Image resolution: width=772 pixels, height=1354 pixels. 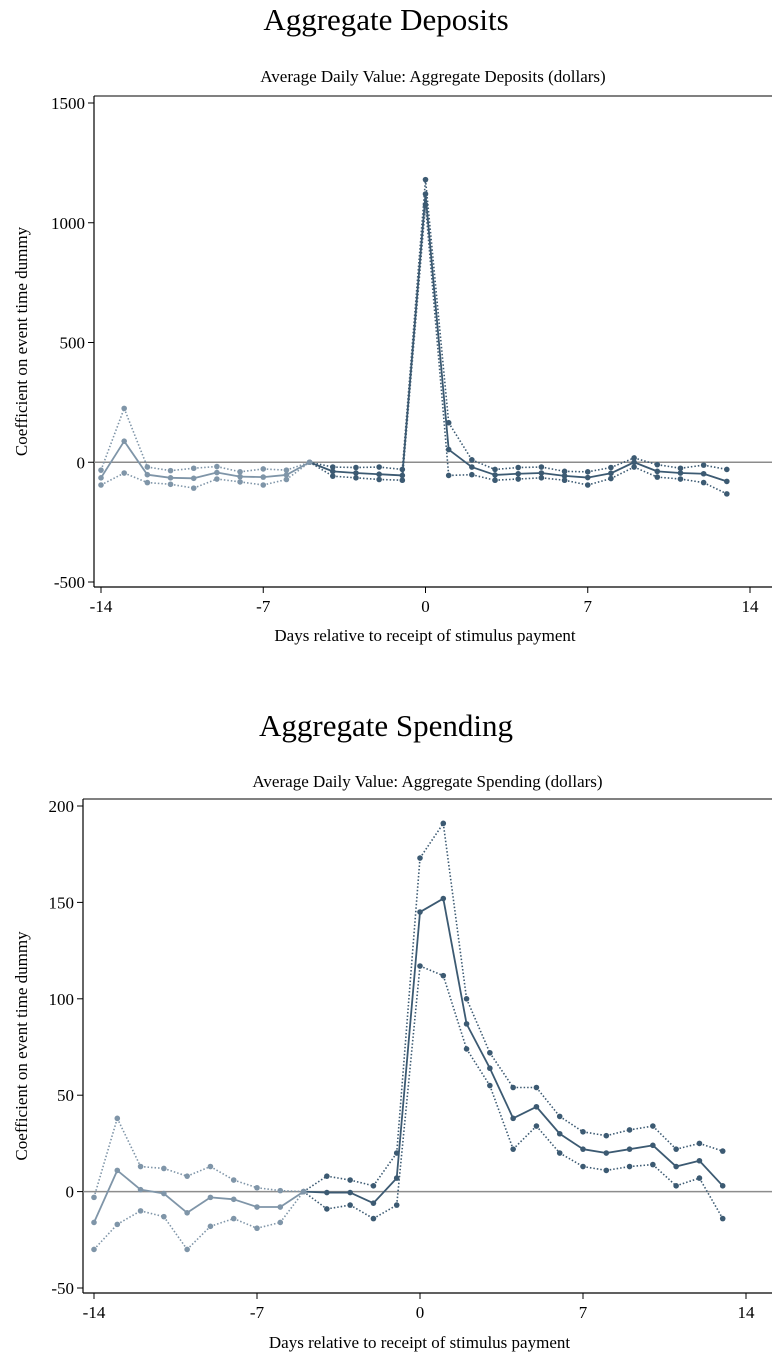 I want to click on y-tick-label: -500, so click(x=69, y=582).